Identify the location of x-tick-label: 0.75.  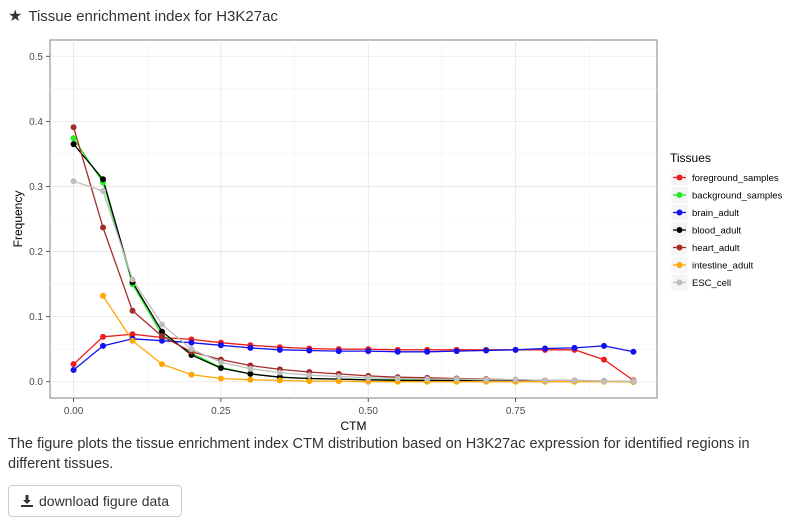
(516, 411).